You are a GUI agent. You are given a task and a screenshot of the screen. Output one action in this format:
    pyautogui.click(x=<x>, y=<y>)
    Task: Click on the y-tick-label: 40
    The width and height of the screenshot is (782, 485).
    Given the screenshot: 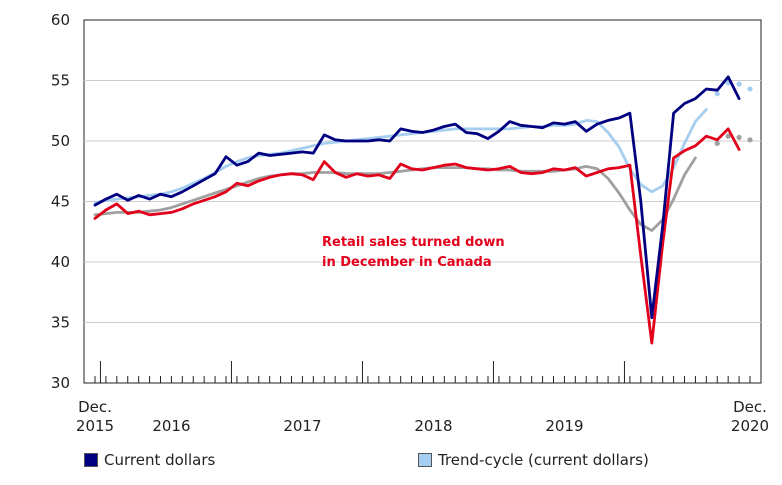 What is the action you would take?
    pyautogui.click(x=60, y=262)
    